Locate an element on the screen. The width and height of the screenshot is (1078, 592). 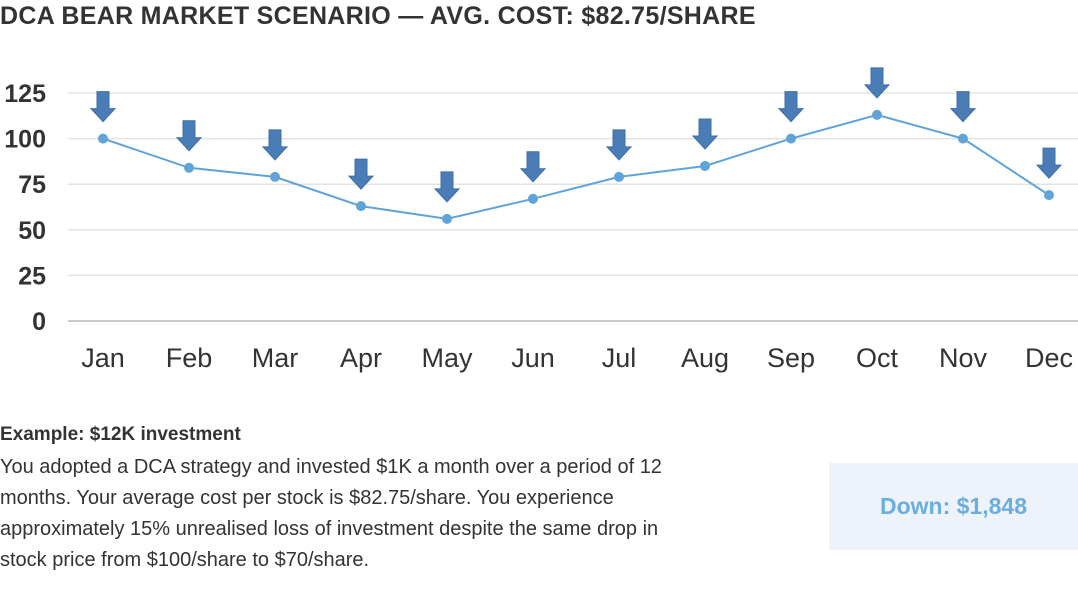
y-tick-label: 0 is located at coordinates (39, 322).